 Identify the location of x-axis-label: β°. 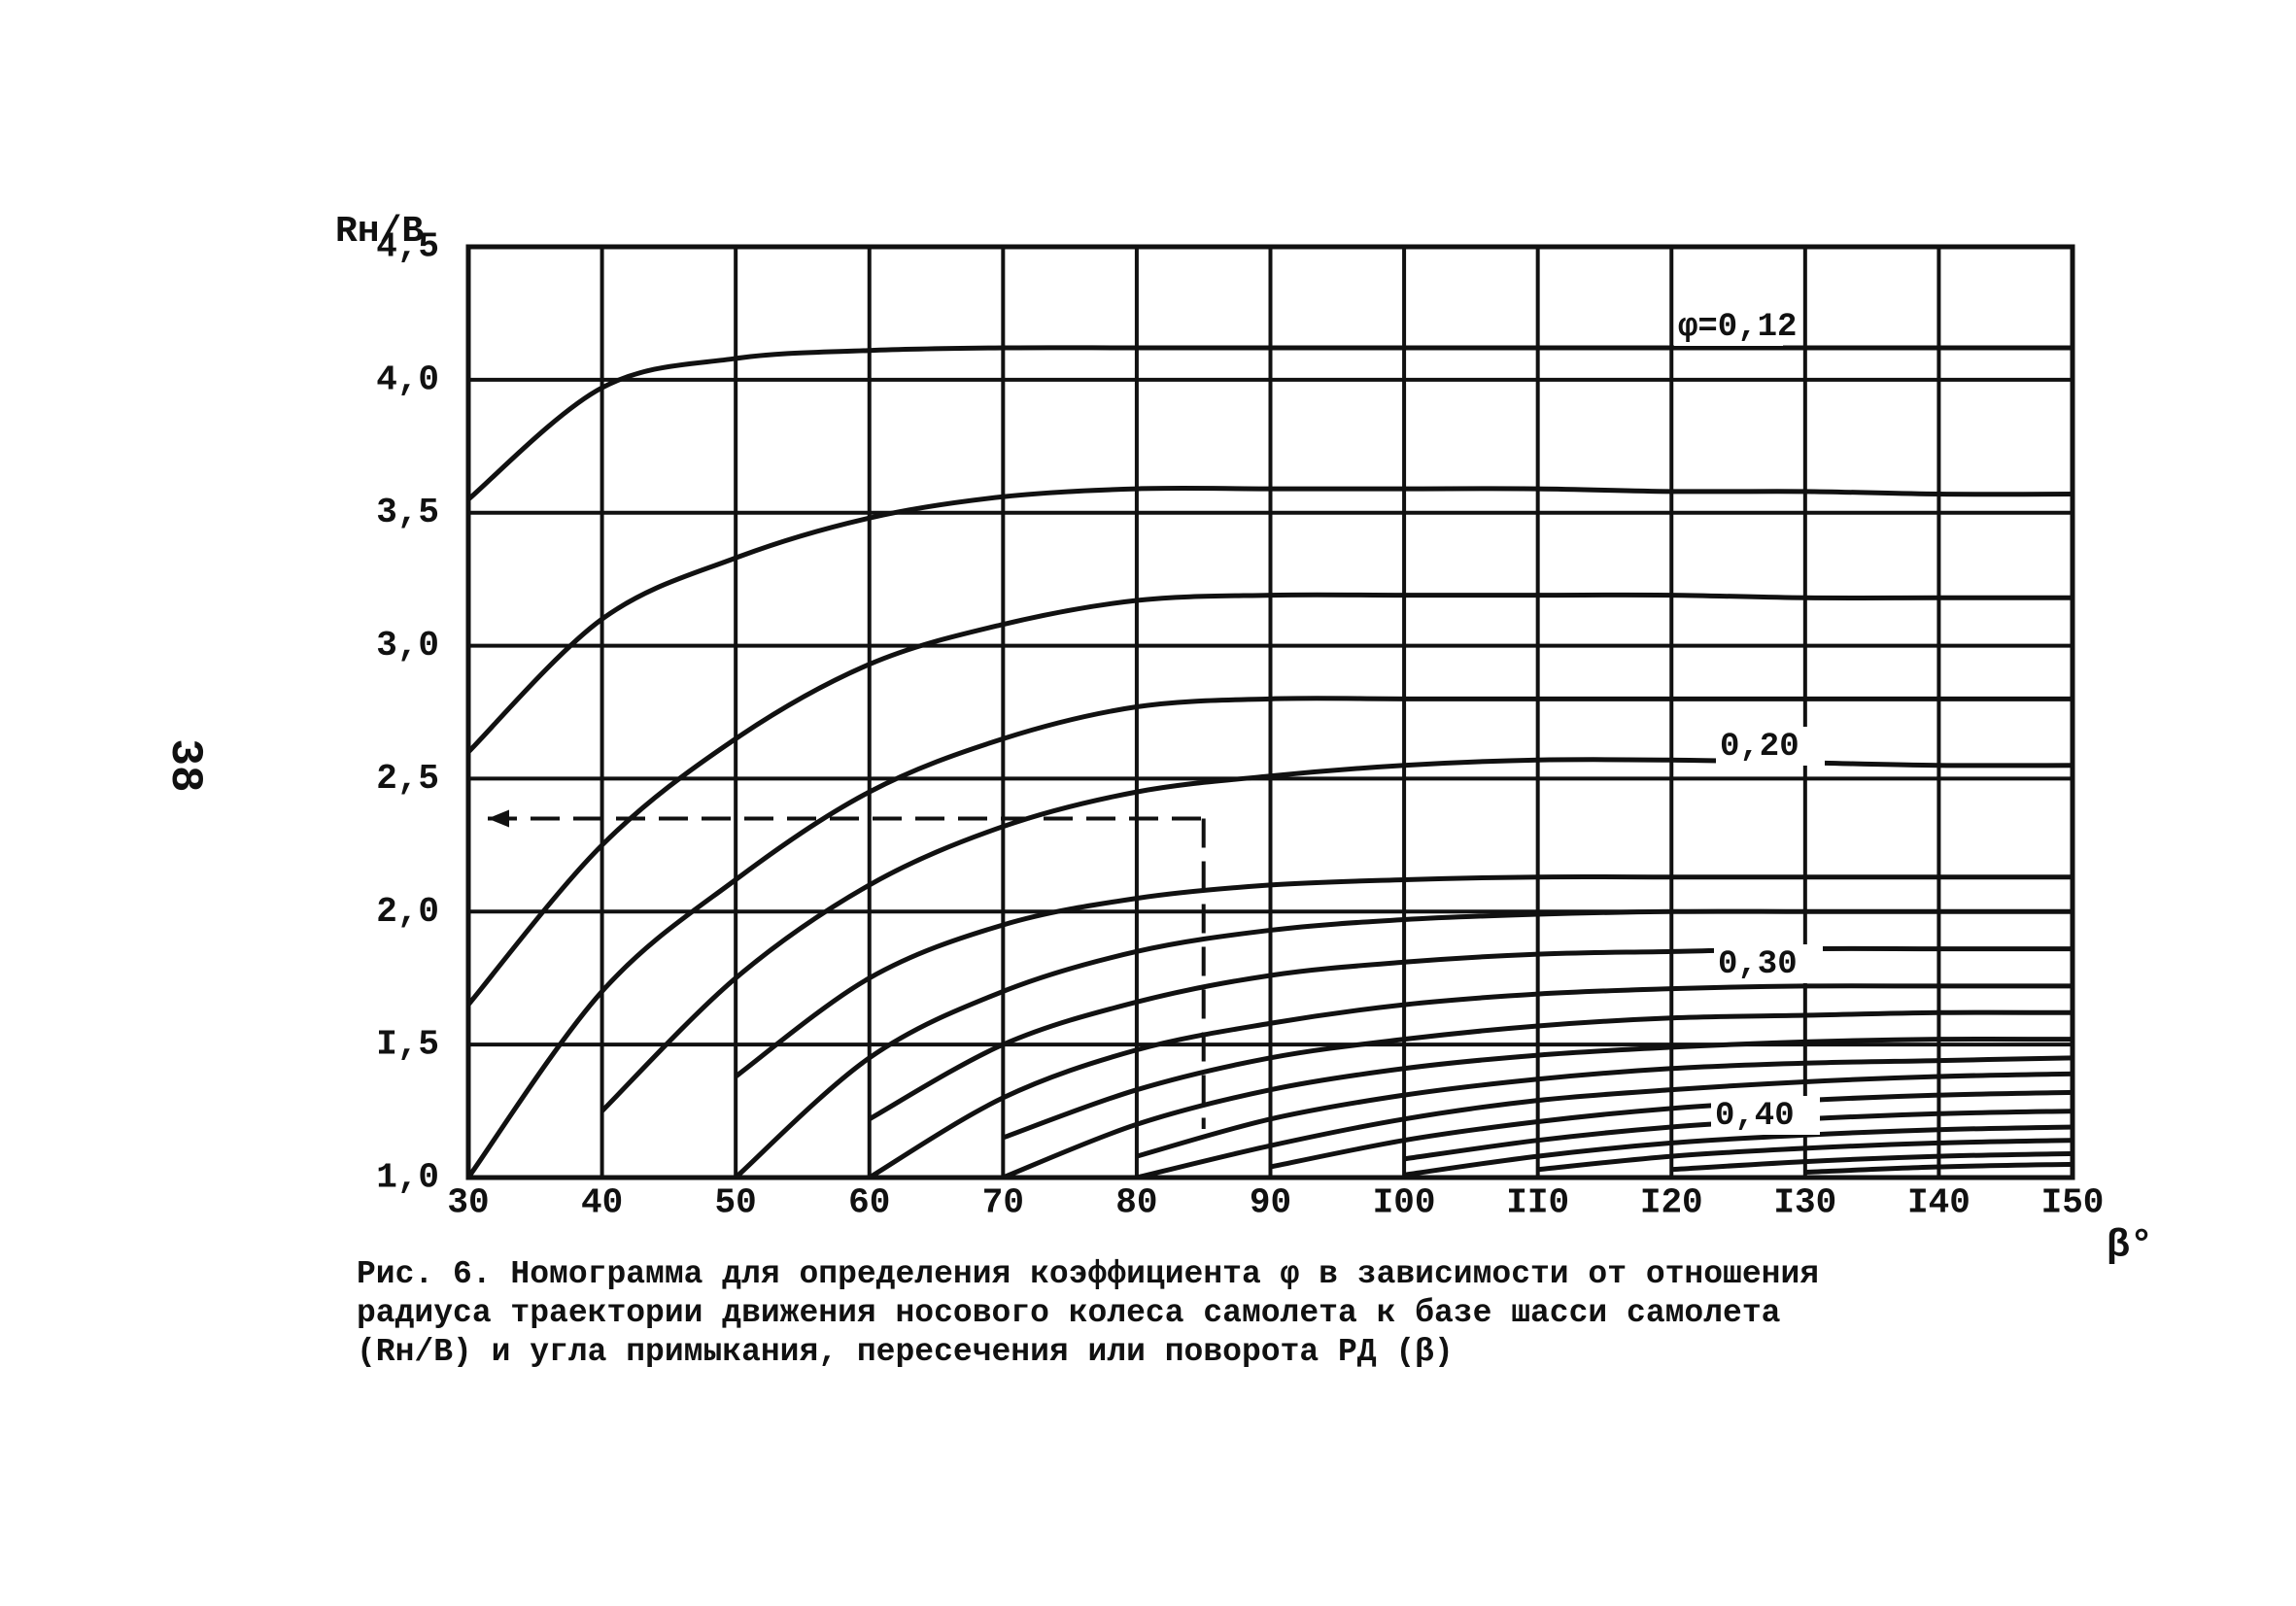
(2130, 1247).